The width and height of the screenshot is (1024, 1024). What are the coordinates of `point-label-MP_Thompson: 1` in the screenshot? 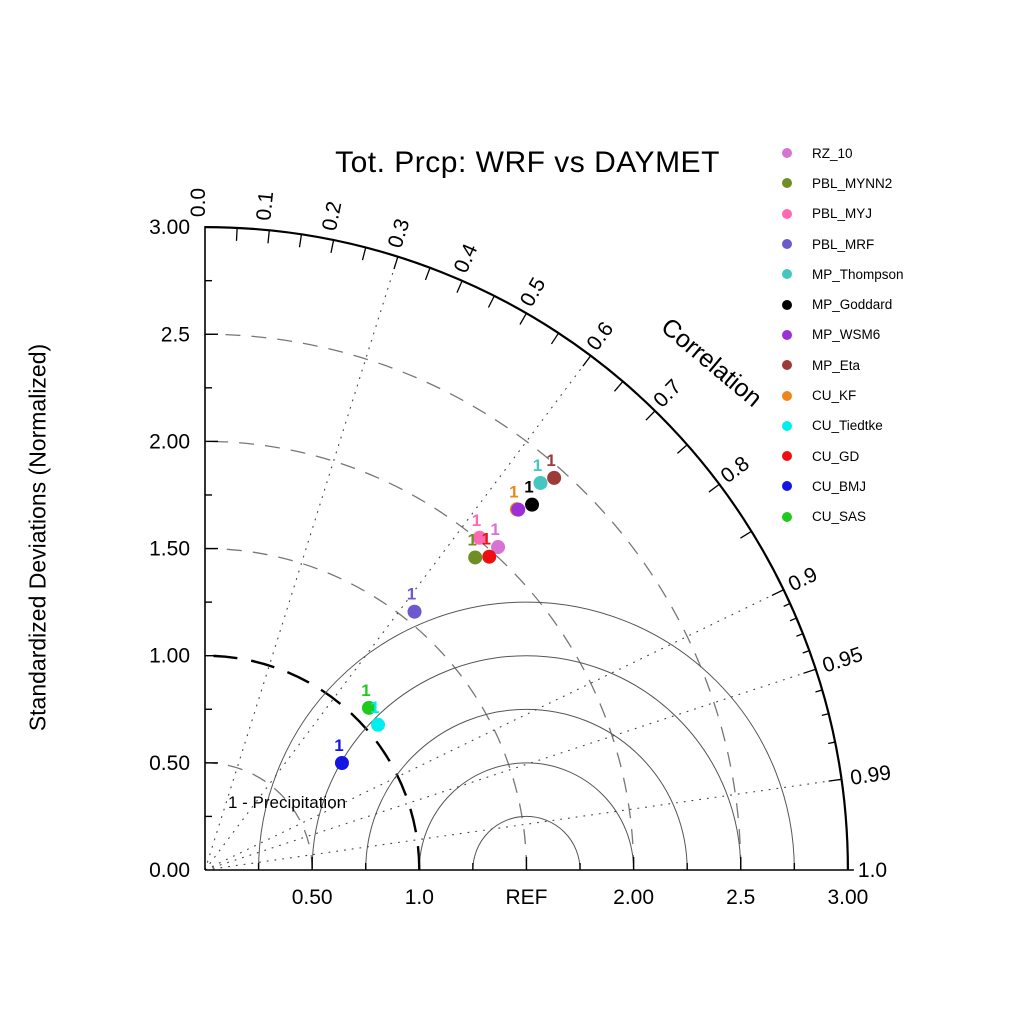 It's located at (537, 465).